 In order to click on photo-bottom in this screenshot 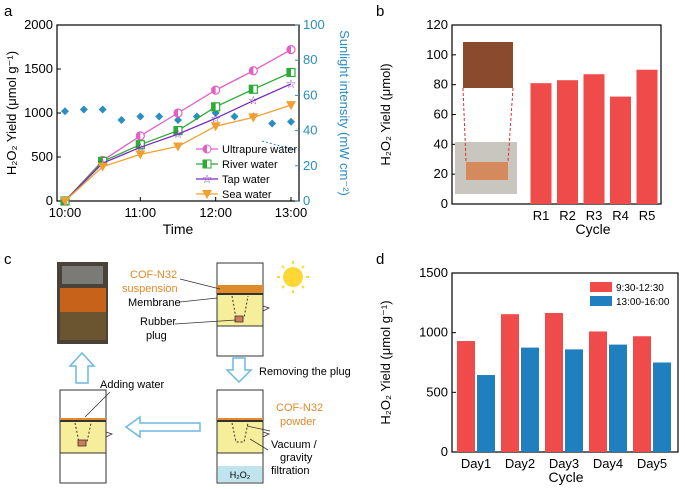, I will do `click(83, 326)`.